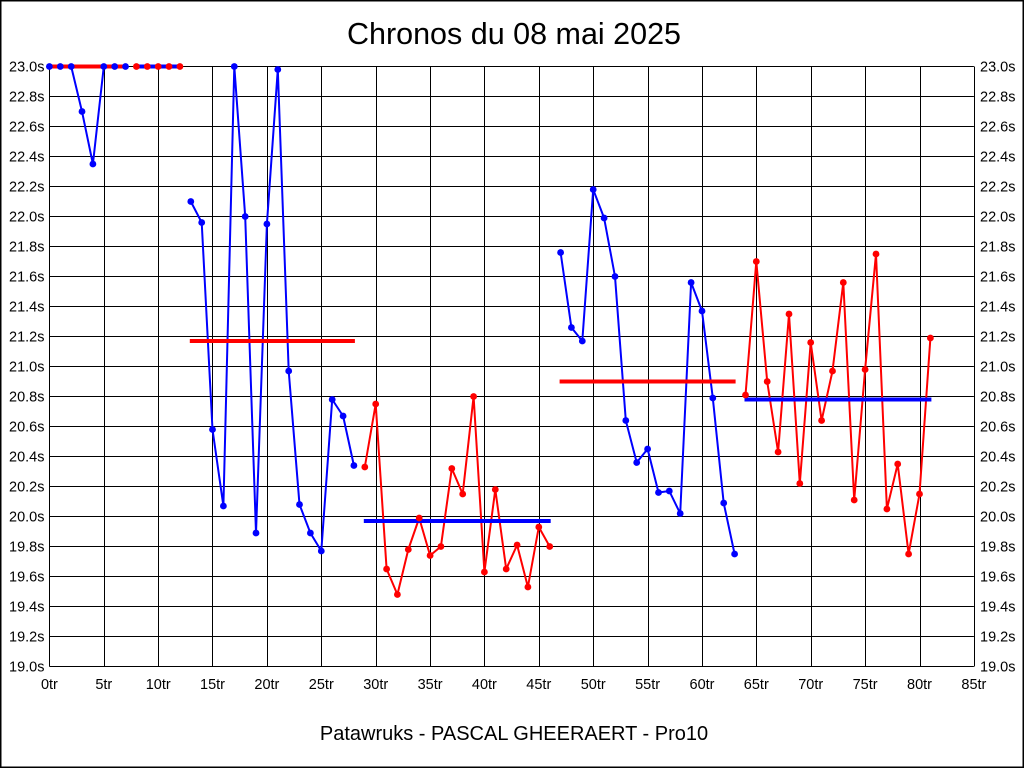 This screenshot has width=1024, height=768. Describe the element at coordinates (212, 685) in the screenshot. I see `svg-text: 15tr` at that location.